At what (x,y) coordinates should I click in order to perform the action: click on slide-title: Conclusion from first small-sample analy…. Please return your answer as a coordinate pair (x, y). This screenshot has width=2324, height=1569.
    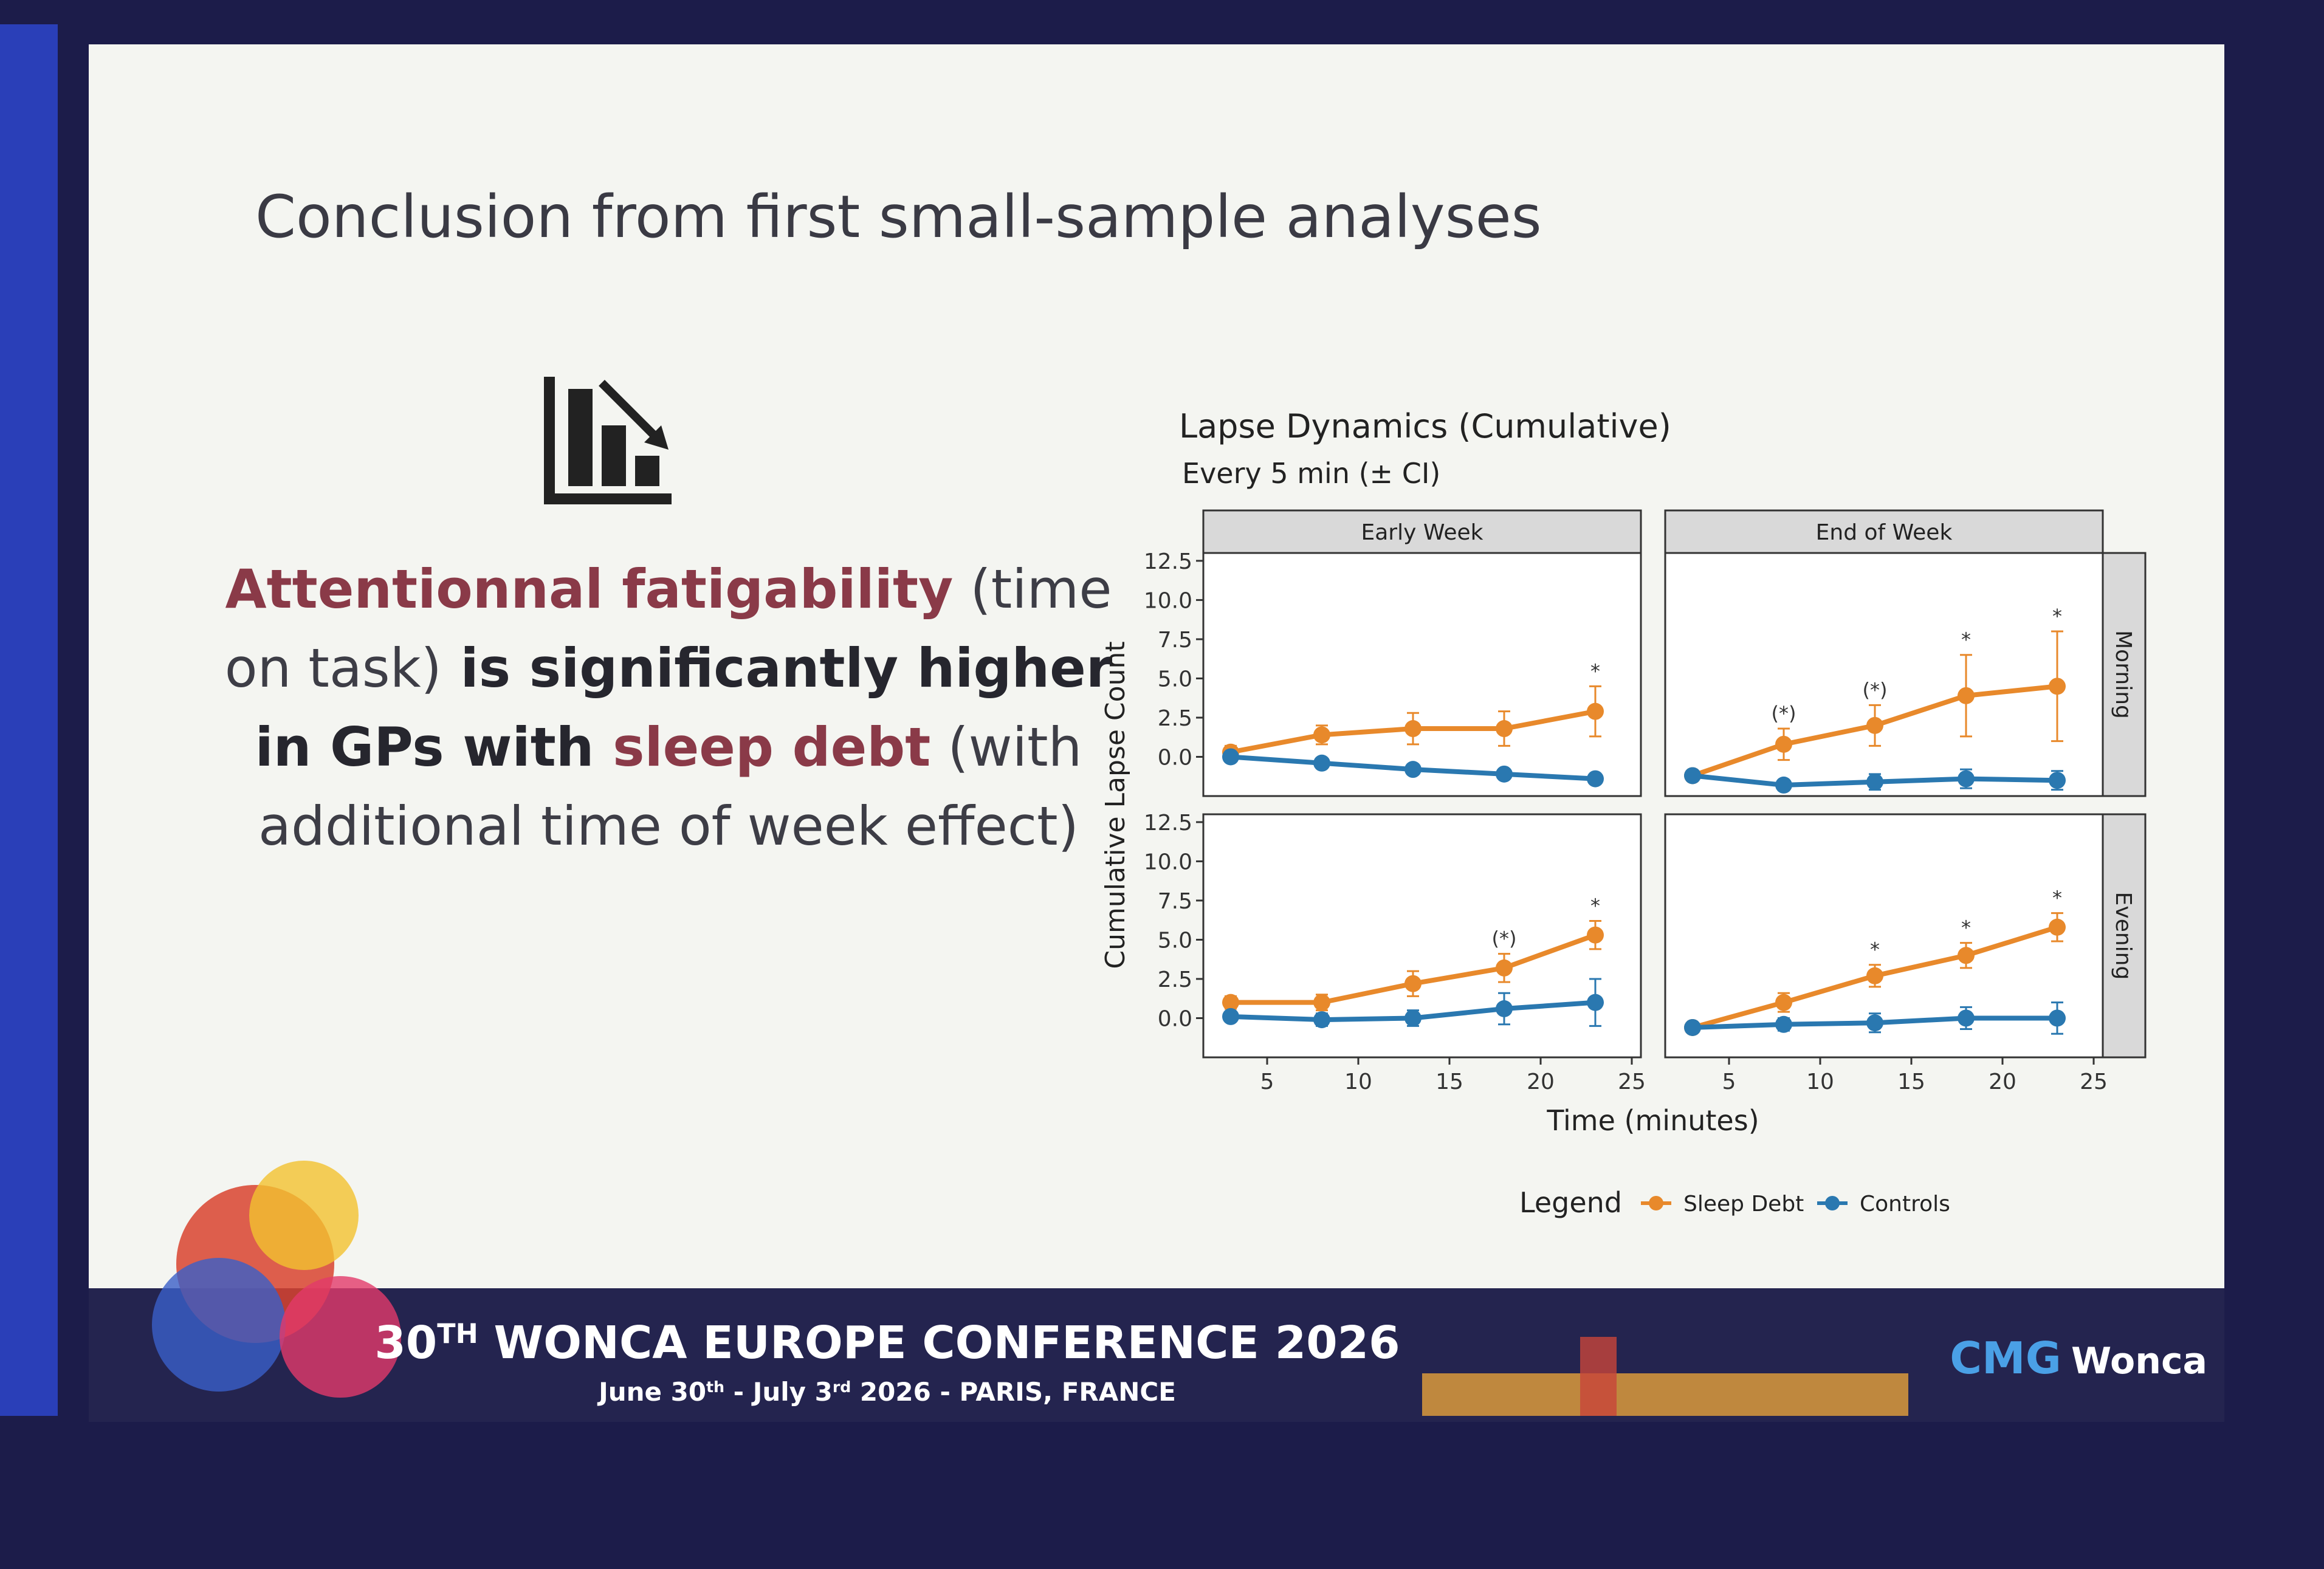
    Looking at the image, I should click on (898, 217).